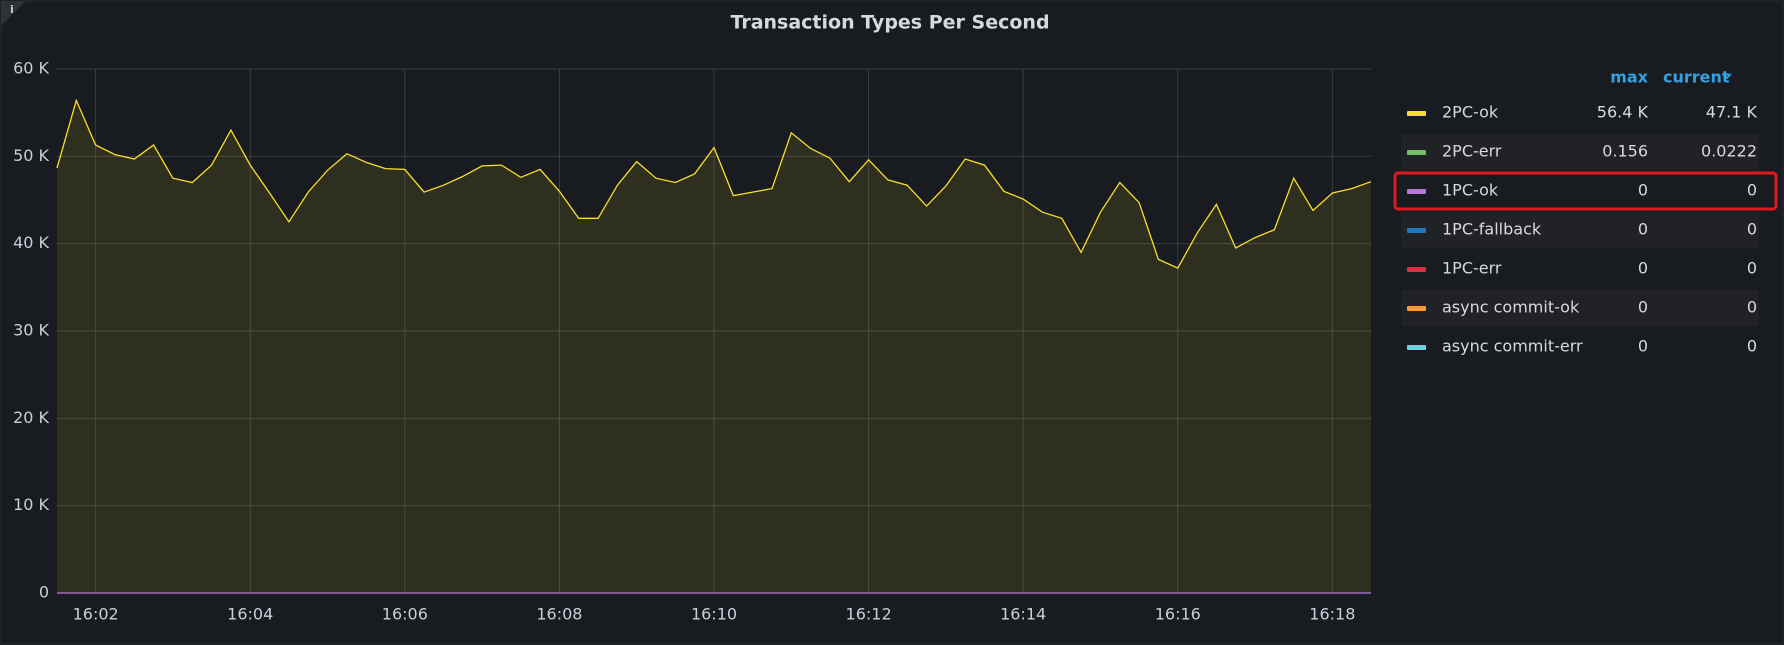  What do you see at coordinates (1332, 614) in the screenshot?
I see `x-tick-label: 16:18` at bounding box center [1332, 614].